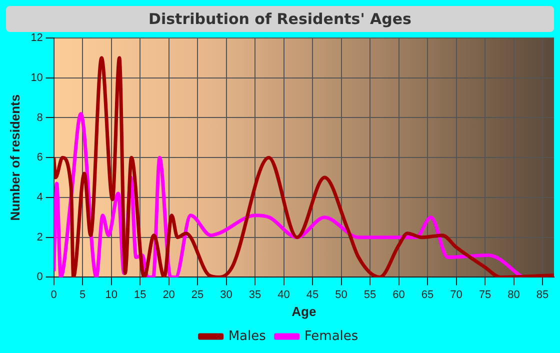 The image size is (560, 353). Describe the element at coordinates (312, 294) in the screenshot. I see `x-tick-label: 45` at that location.